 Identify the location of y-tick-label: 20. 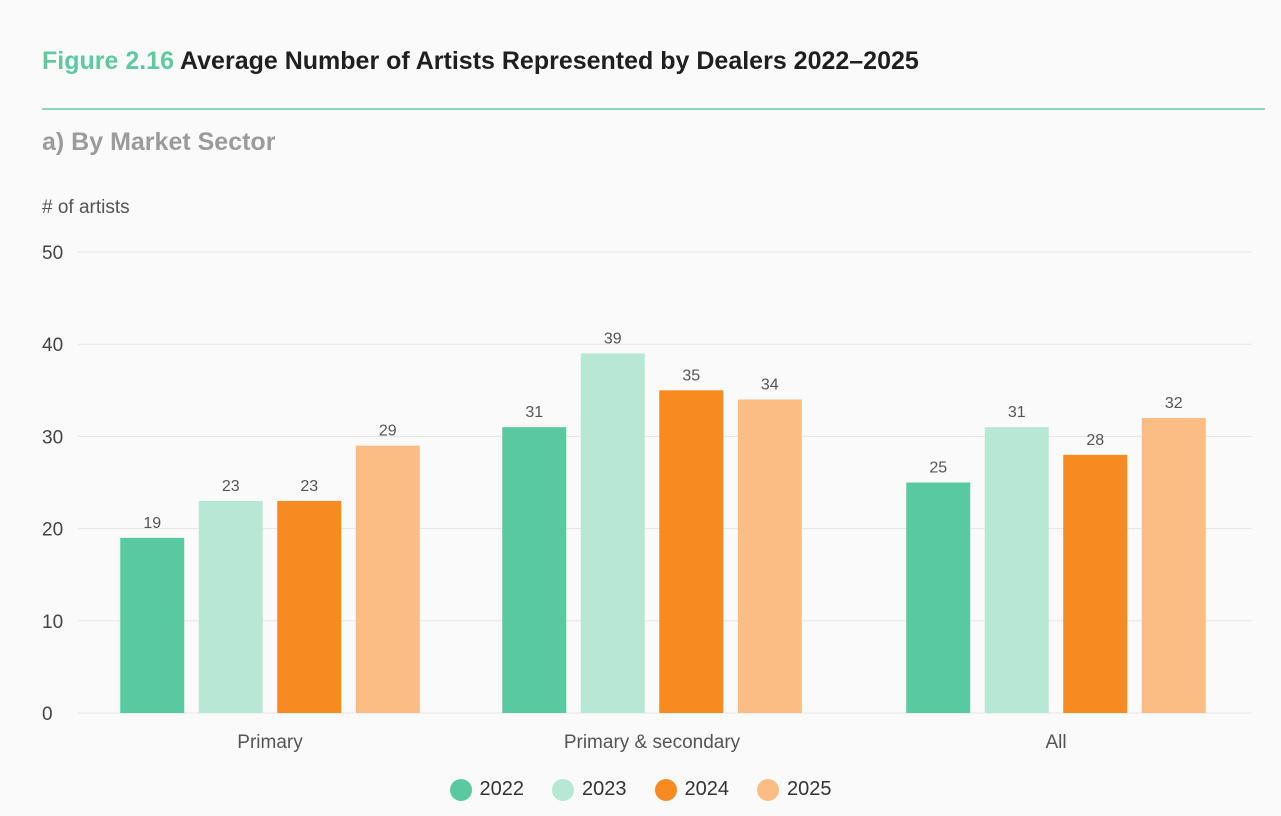
(52, 530).